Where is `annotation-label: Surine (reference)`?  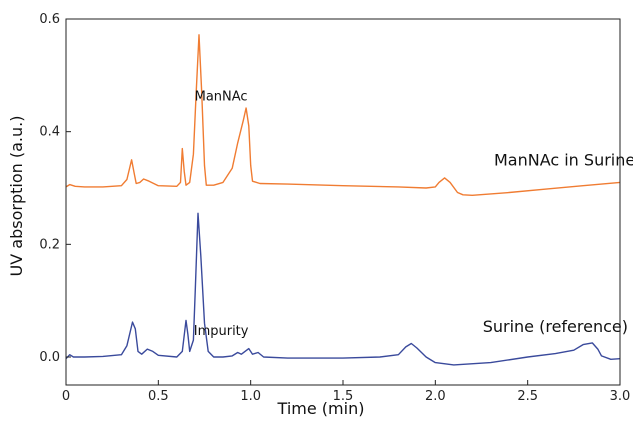
annotation-label: Surine (reference) is located at coordinates (555, 326).